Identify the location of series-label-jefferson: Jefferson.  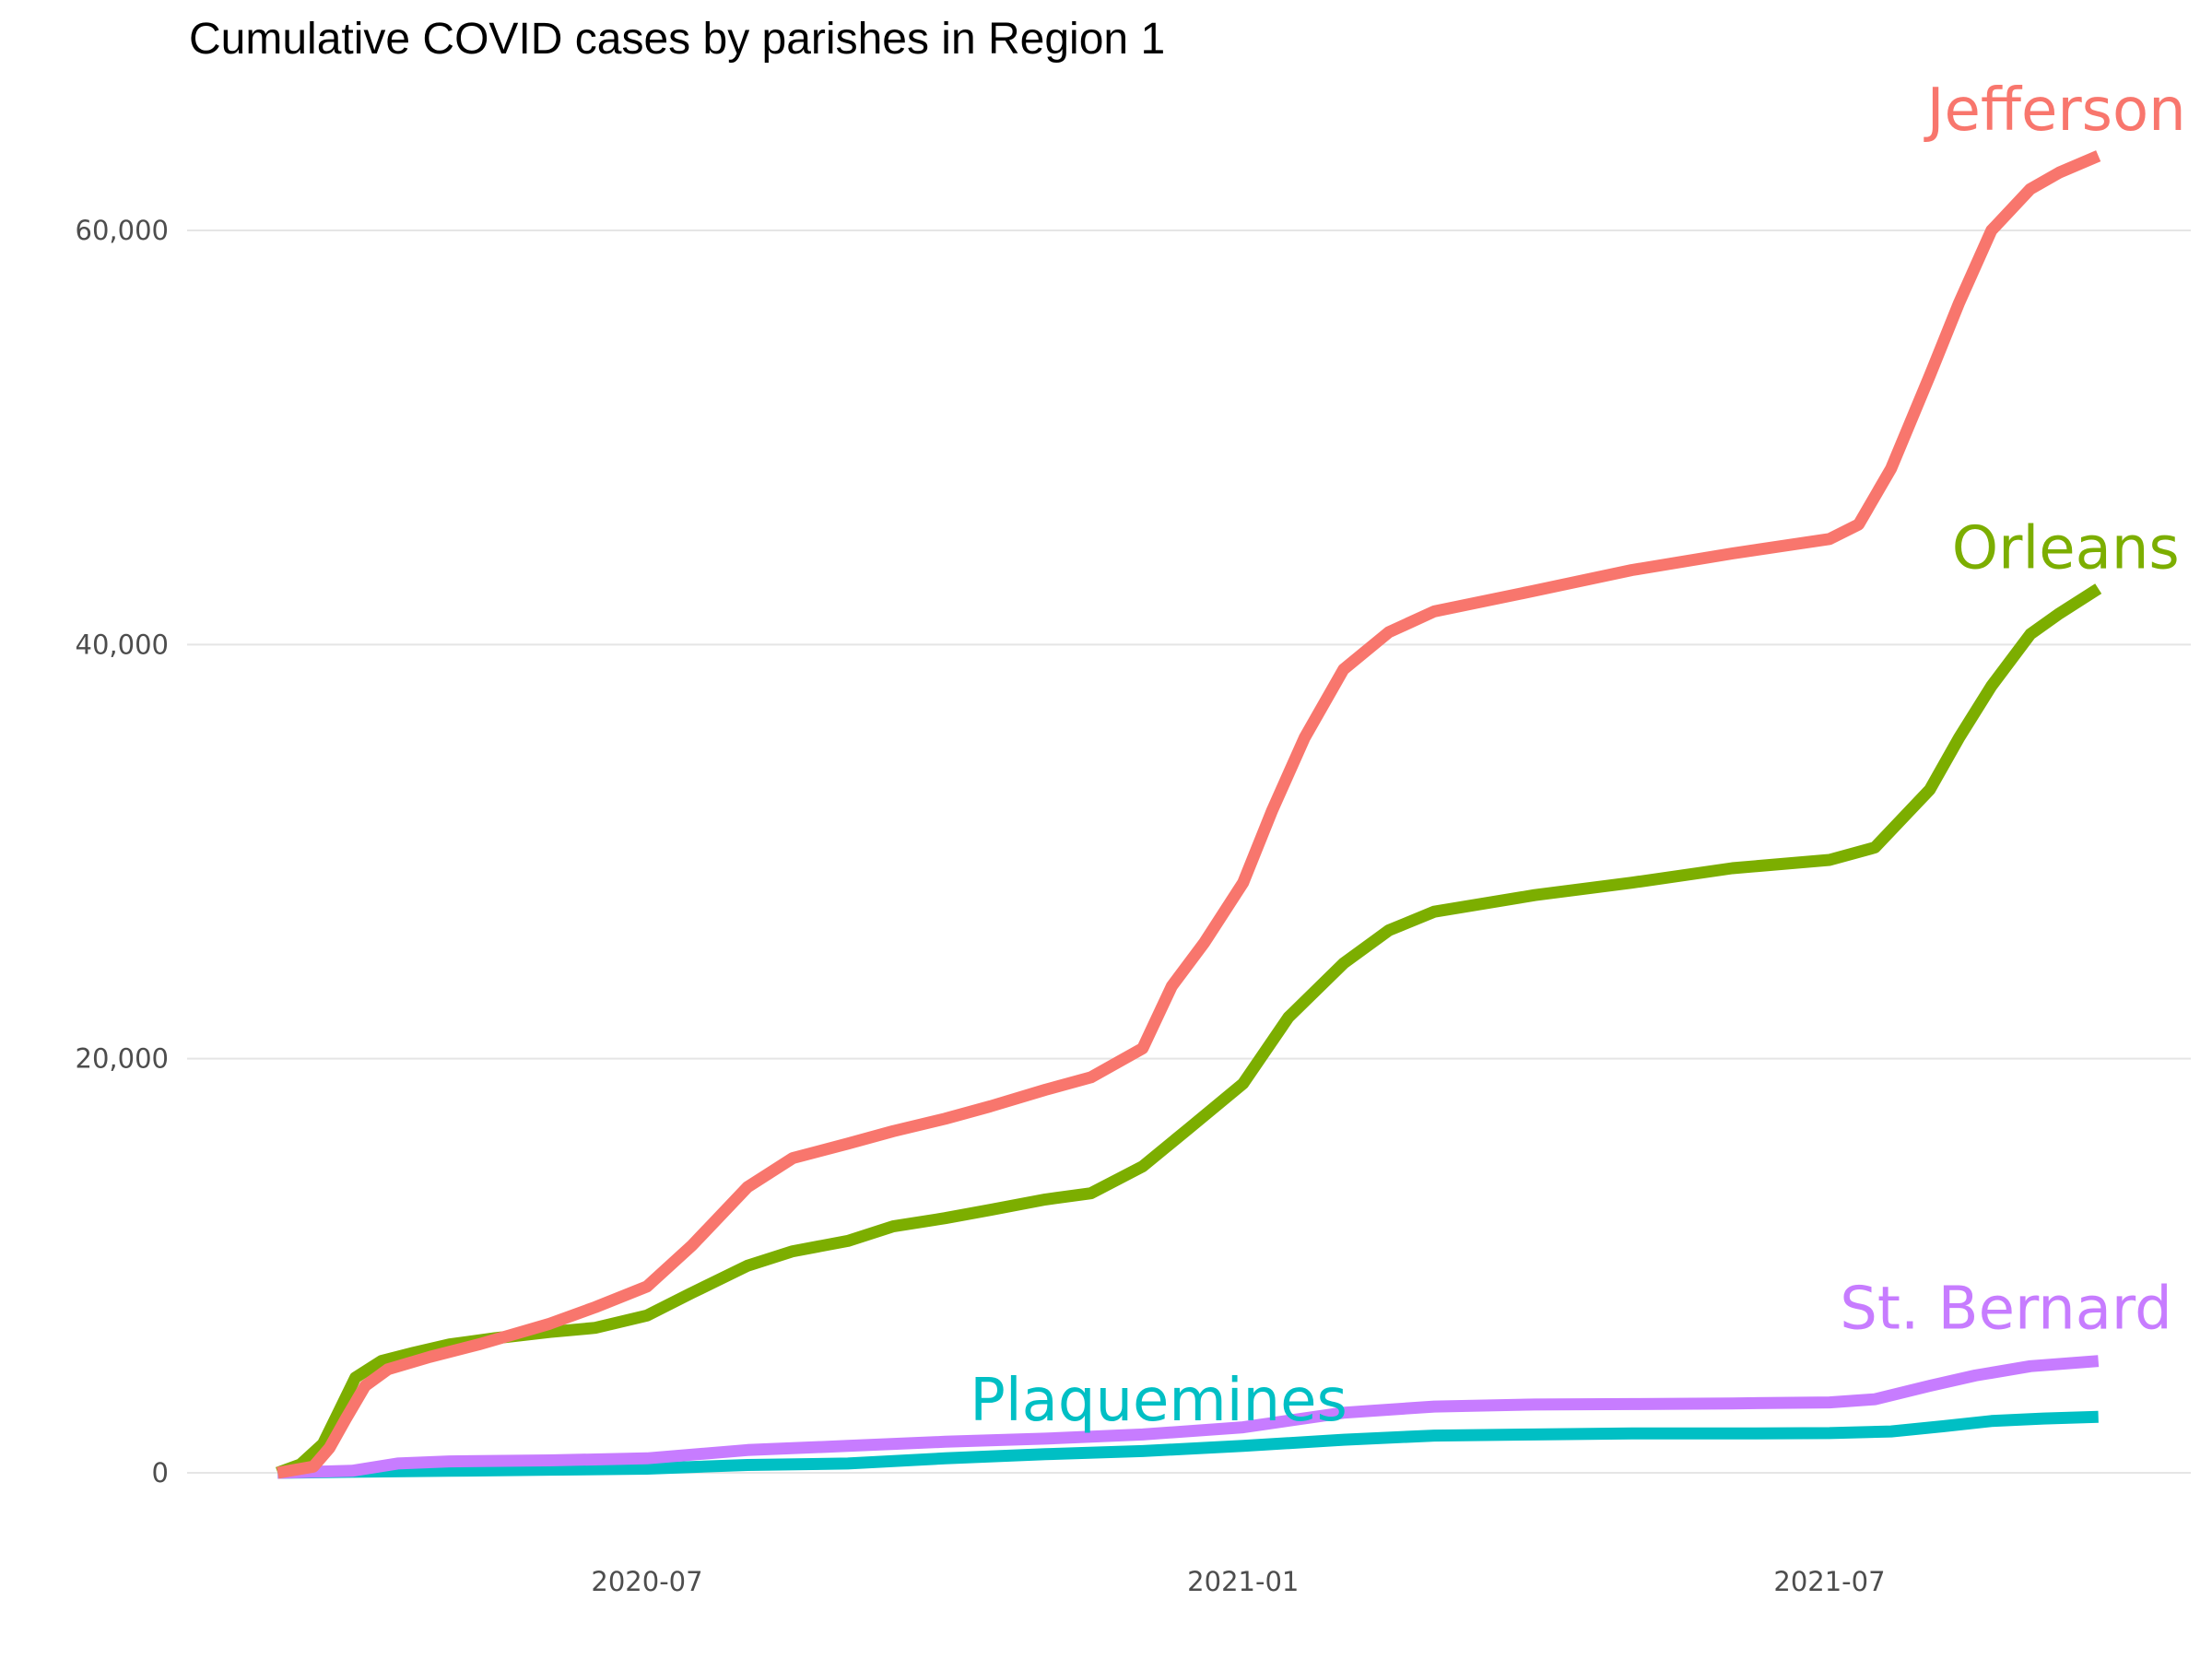
(2055, 110).